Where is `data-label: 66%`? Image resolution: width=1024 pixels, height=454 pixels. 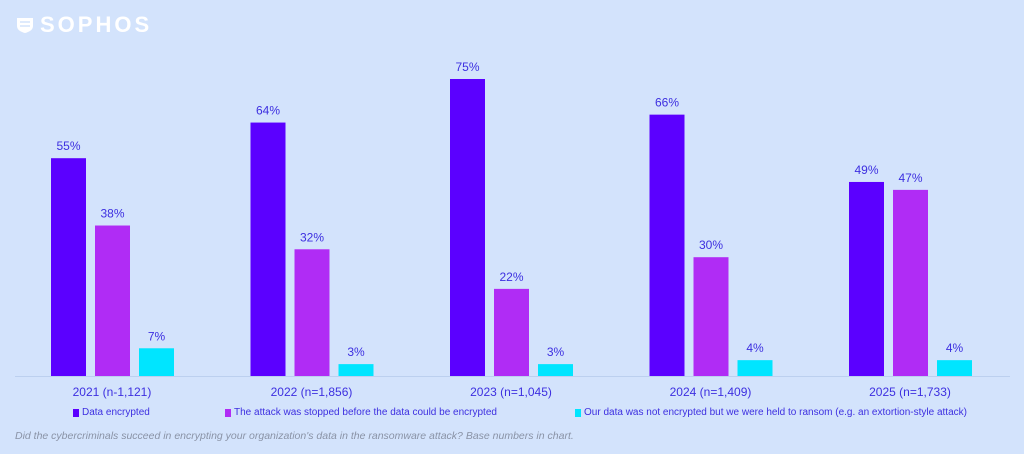 data-label: 66% is located at coordinates (667, 103).